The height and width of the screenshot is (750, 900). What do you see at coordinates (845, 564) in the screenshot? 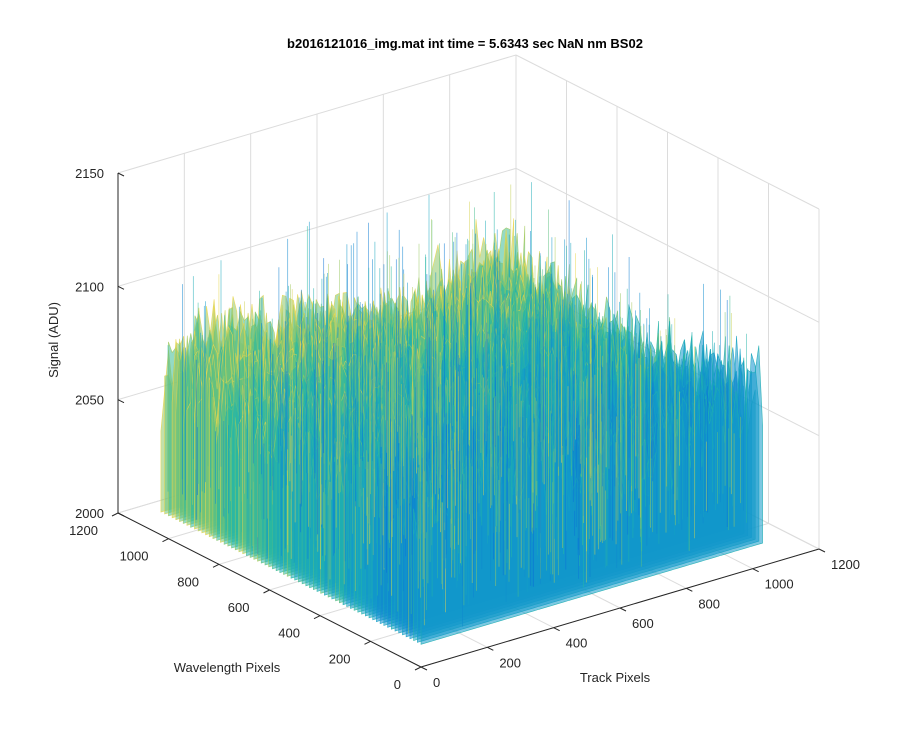
I see `x-tick-label: 1200` at bounding box center [845, 564].